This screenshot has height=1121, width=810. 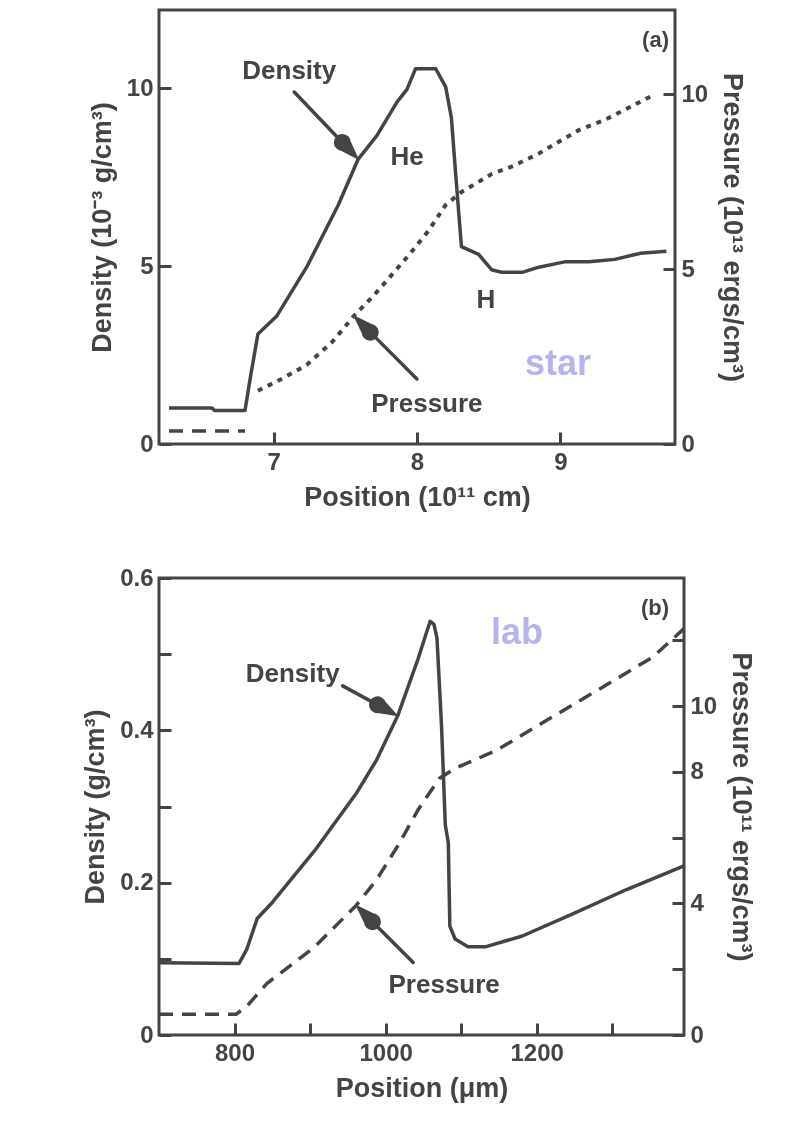 What do you see at coordinates (561, 461) in the screenshot?
I see `x-tick-label: 9` at bounding box center [561, 461].